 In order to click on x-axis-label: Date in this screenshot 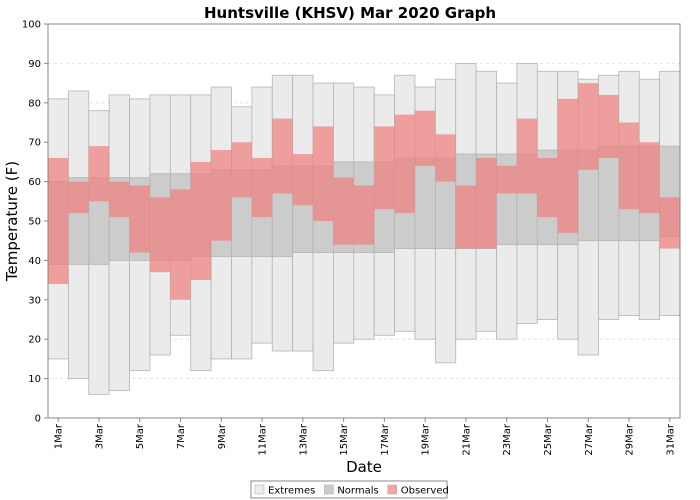, I will do `click(364, 467)`.